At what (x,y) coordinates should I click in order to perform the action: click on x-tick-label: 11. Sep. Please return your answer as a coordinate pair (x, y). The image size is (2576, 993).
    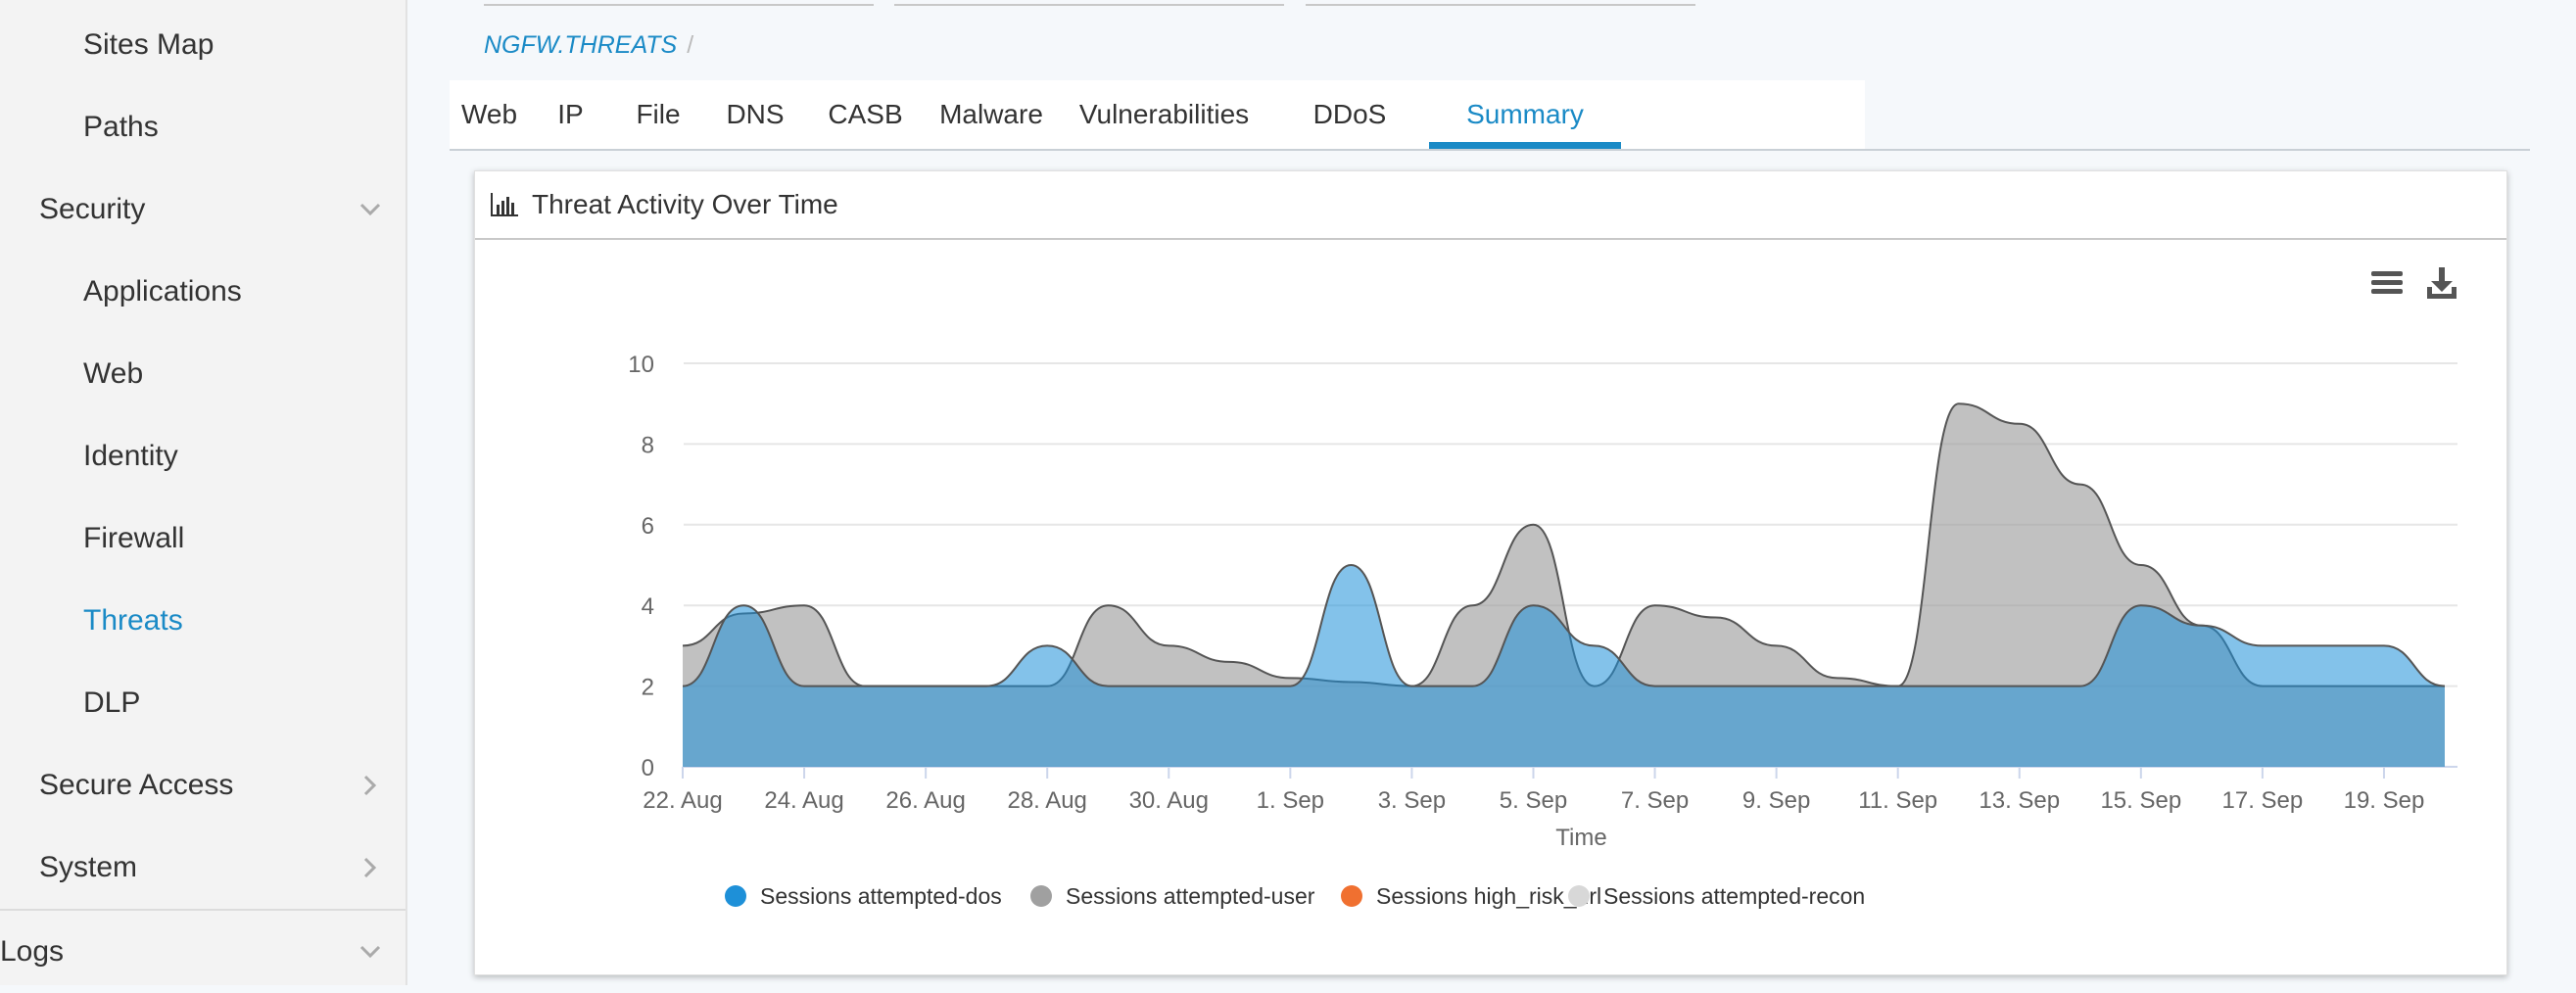
    Looking at the image, I should click on (1898, 800).